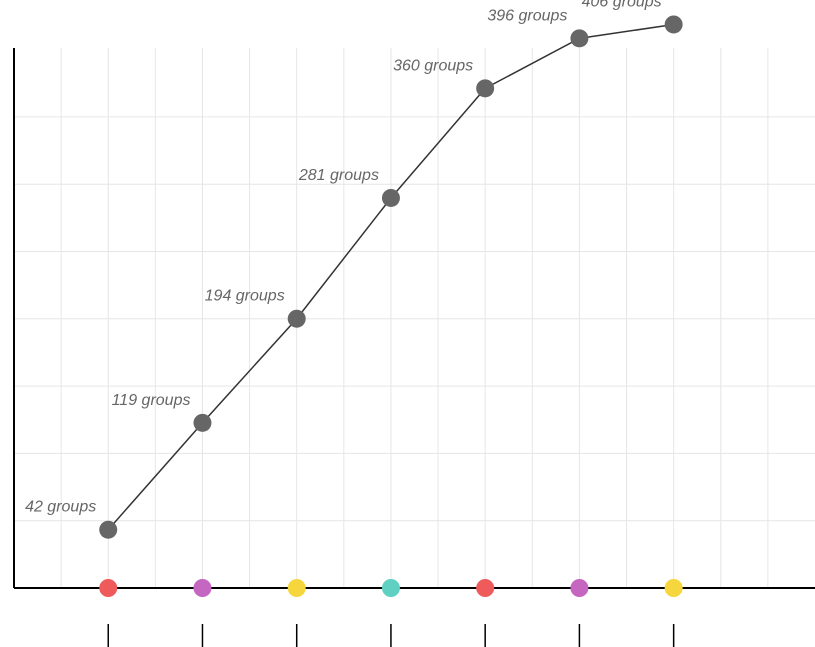 Image resolution: width=815 pixels, height=647 pixels. I want to click on data-label: 194 groups, so click(245, 296).